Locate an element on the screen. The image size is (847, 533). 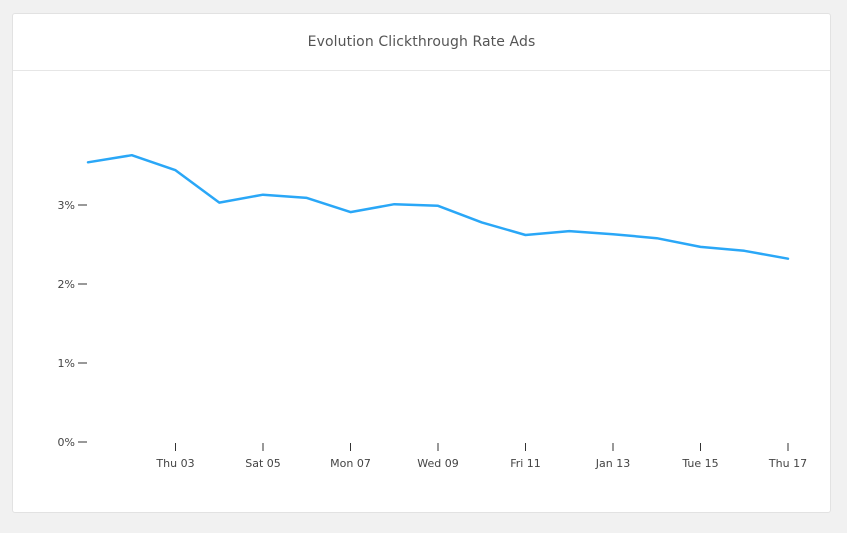
x-tick-label: Jan 13 is located at coordinates (612, 463).